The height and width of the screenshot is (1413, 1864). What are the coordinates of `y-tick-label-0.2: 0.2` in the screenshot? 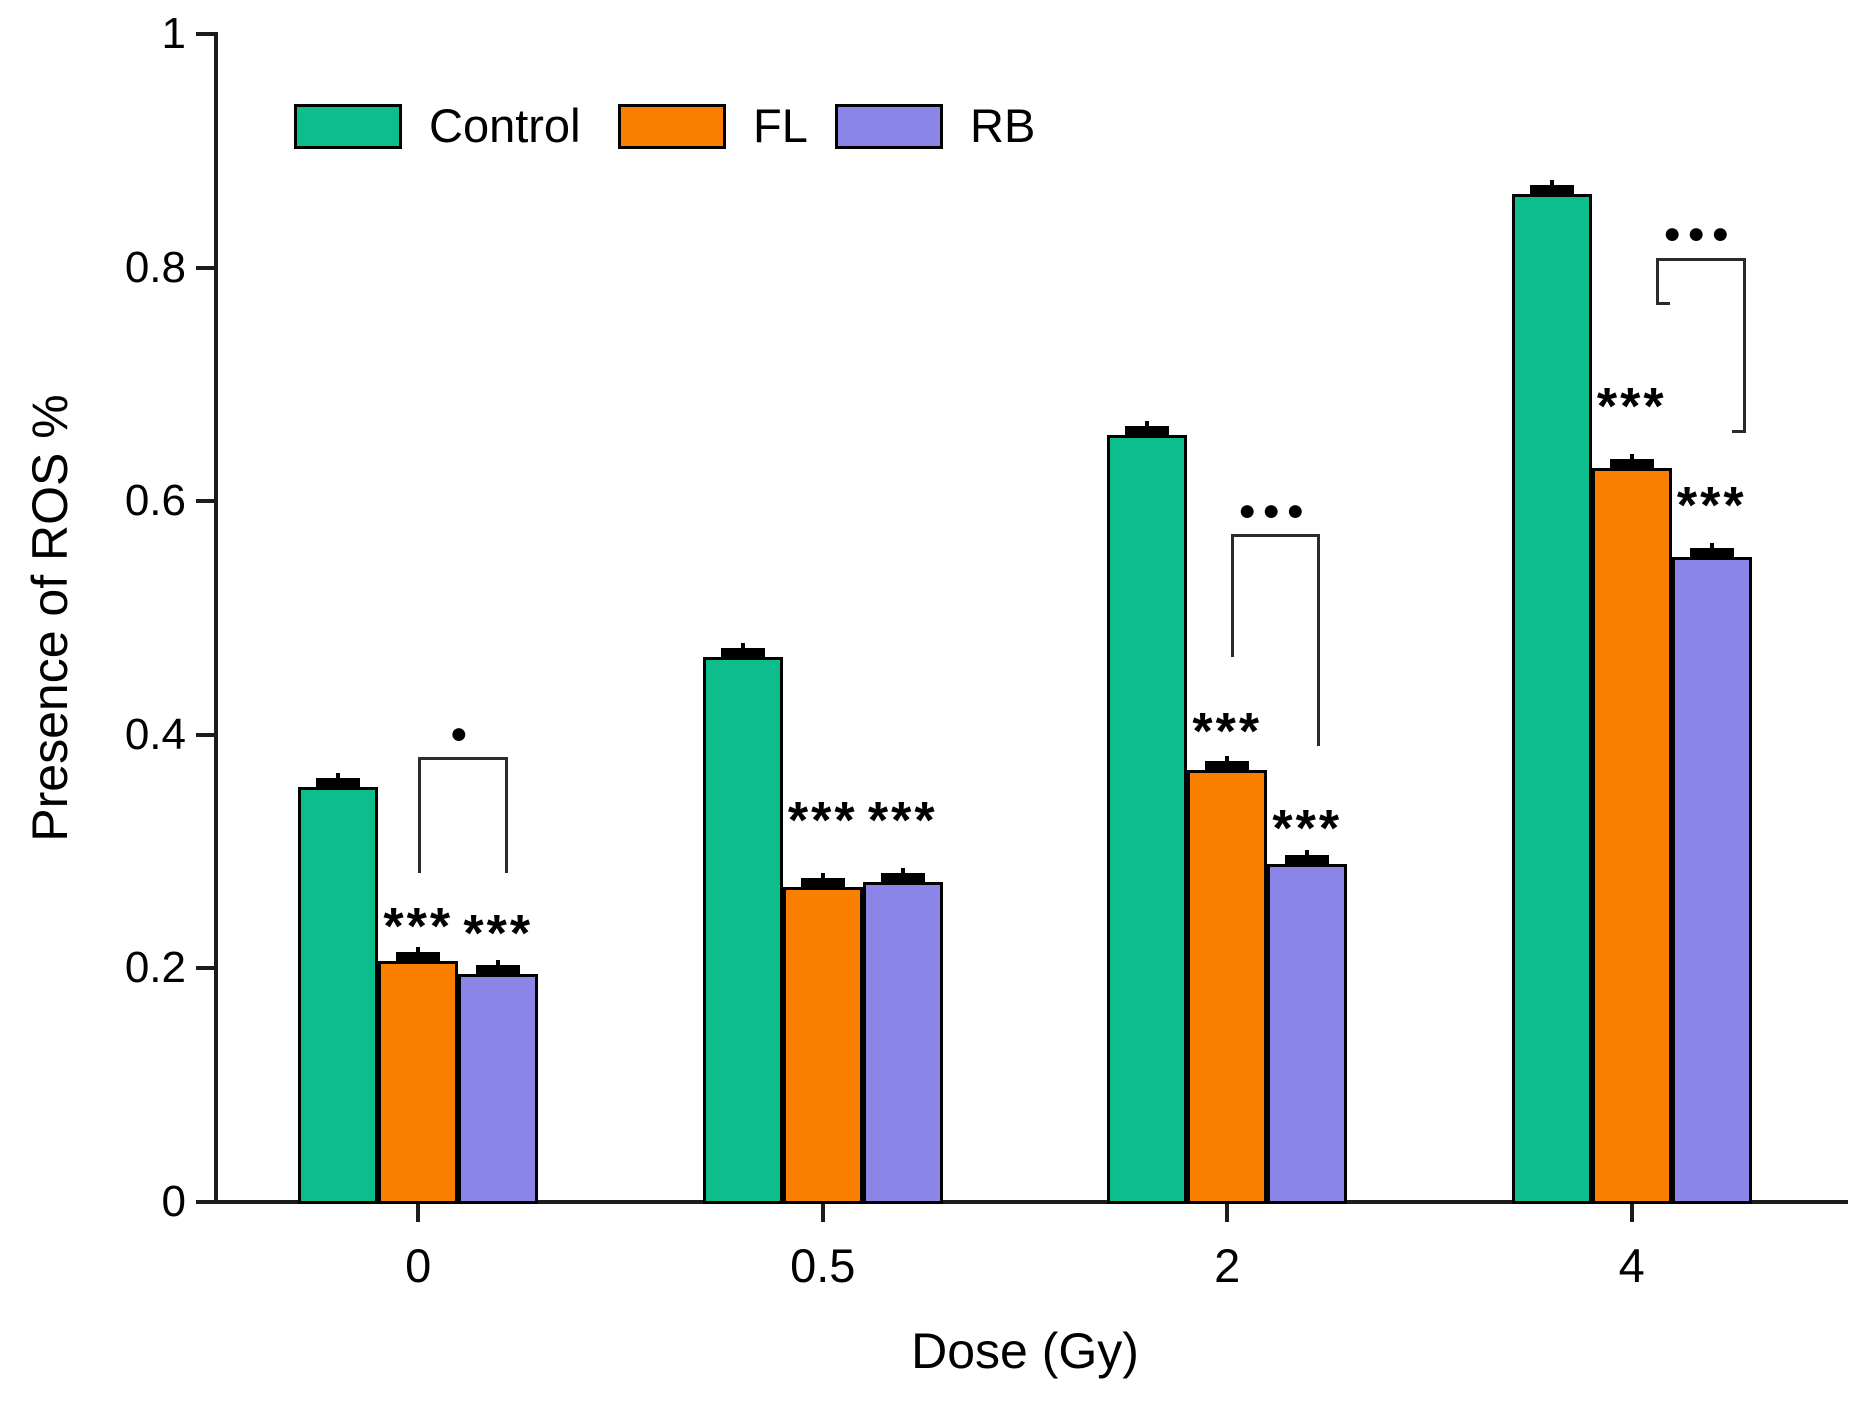 It's located at (155, 968).